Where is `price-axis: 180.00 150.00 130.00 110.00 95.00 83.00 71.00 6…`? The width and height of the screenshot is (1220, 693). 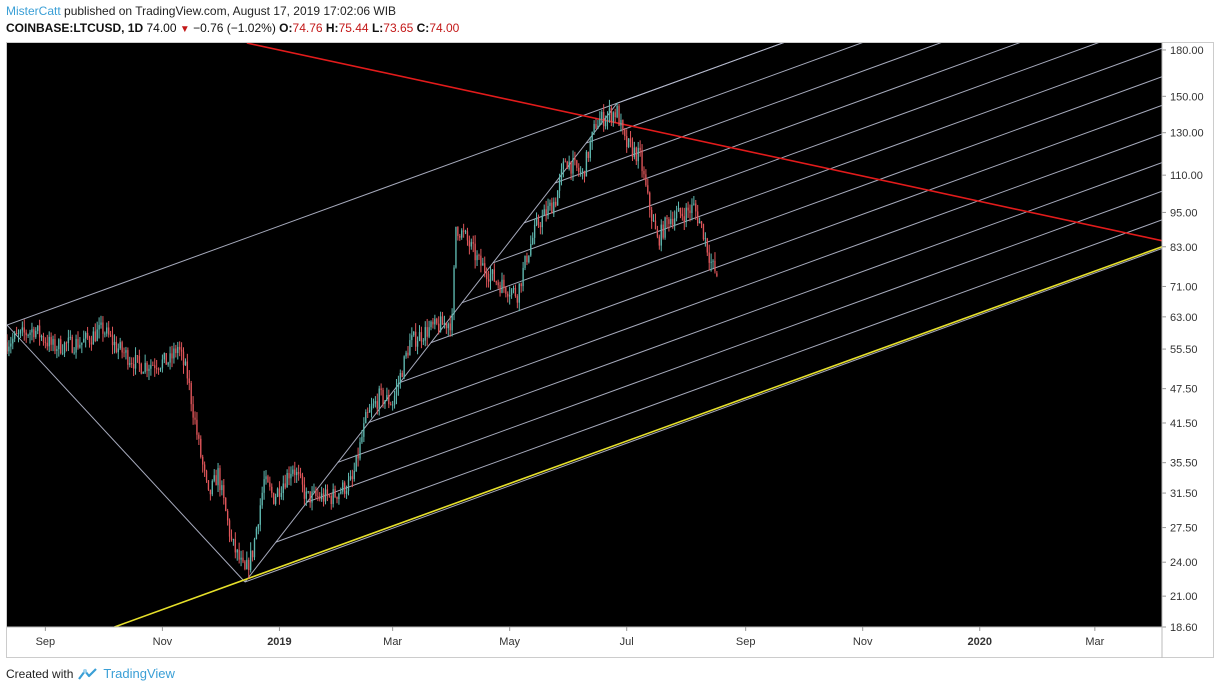
price-axis: 180.00 150.00 130.00 110.00 95.00 83.00 71.00 6… is located at coordinates (1182, 350).